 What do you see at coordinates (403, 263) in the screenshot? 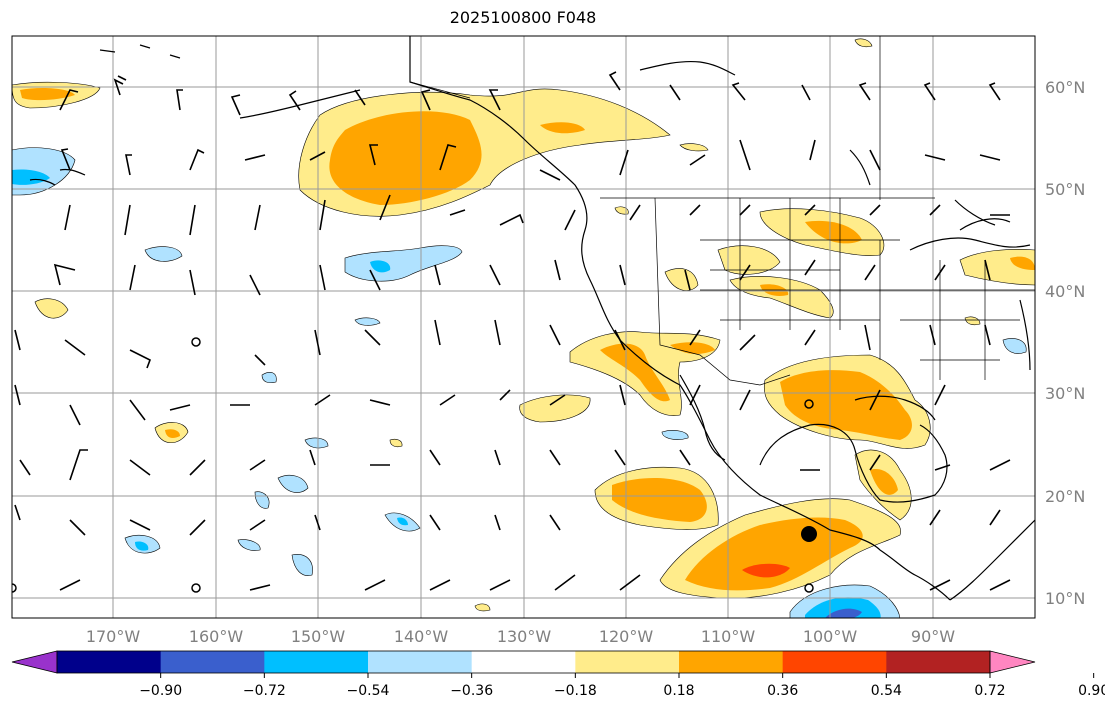
I see `region-pacific-blue` at bounding box center [403, 263].